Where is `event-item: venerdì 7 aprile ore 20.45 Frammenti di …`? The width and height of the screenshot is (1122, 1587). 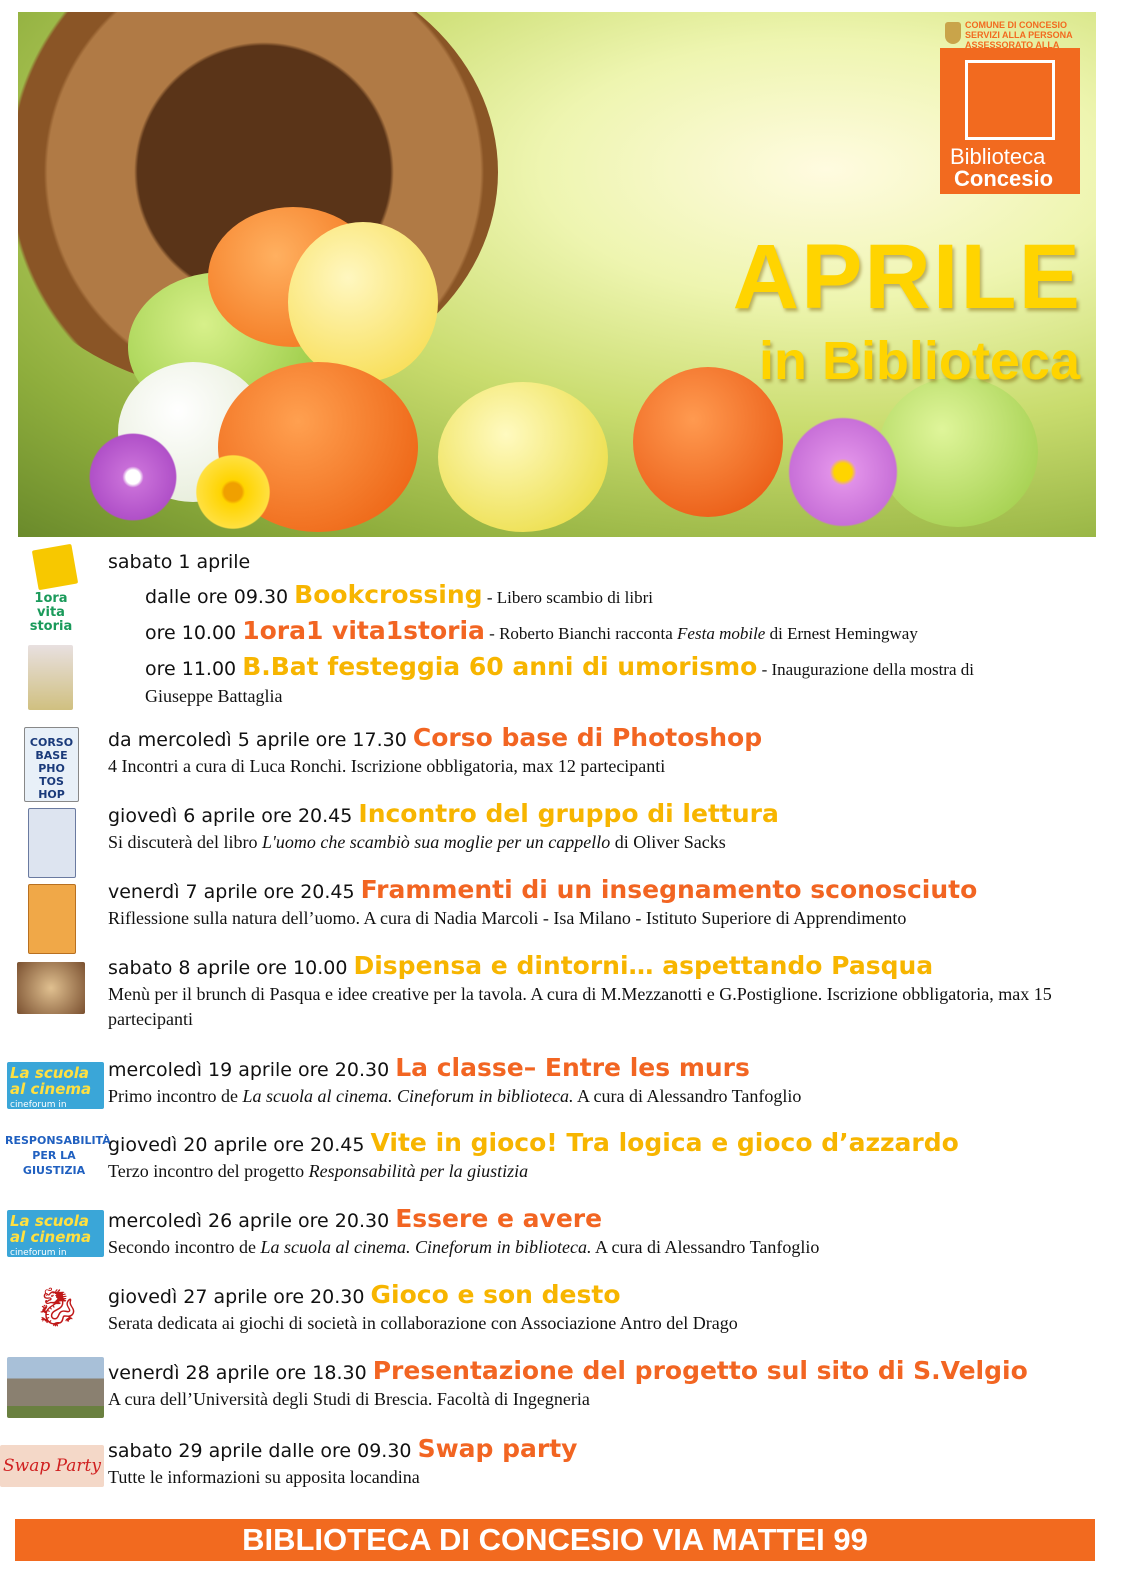 event-item: venerdì 7 aprile ore 20.45 Frammenti di … is located at coordinates (605, 903).